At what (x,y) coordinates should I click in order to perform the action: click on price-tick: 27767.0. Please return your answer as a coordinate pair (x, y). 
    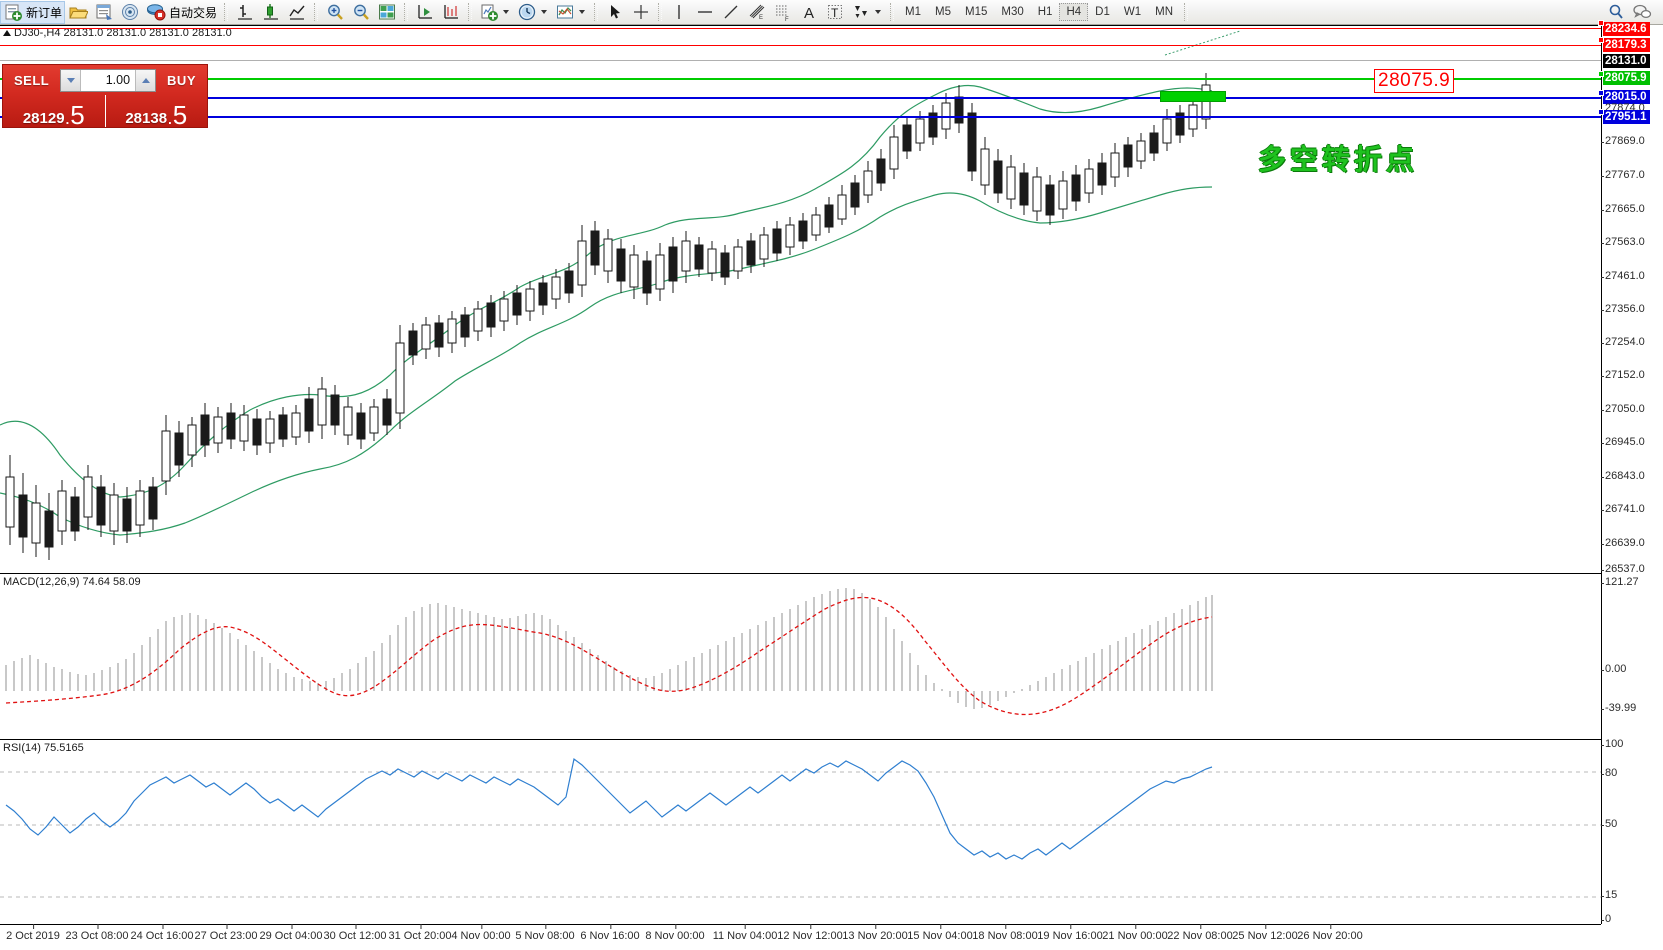
    Looking at the image, I should click on (1623, 175).